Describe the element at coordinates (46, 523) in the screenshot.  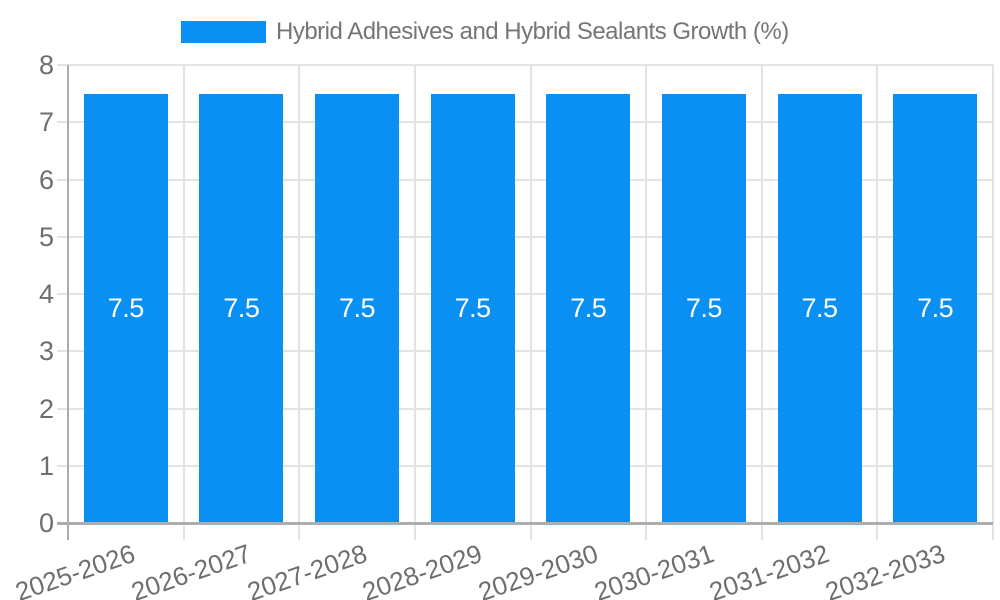
I see `y-tick-label: 0` at that location.